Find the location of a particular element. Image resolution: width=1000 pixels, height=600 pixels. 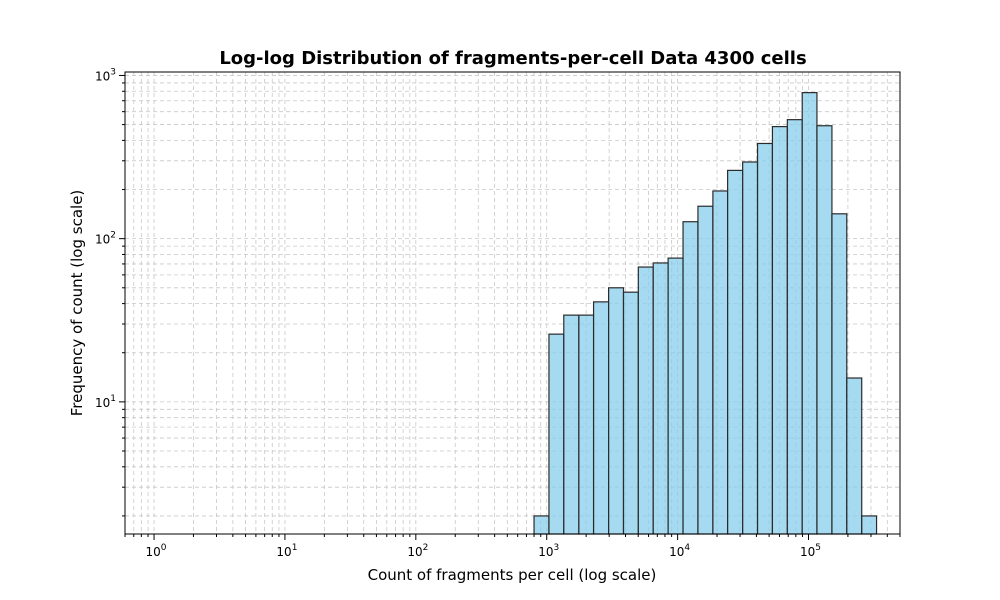

y-tick-label: 10² is located at coordinates (105, 239).